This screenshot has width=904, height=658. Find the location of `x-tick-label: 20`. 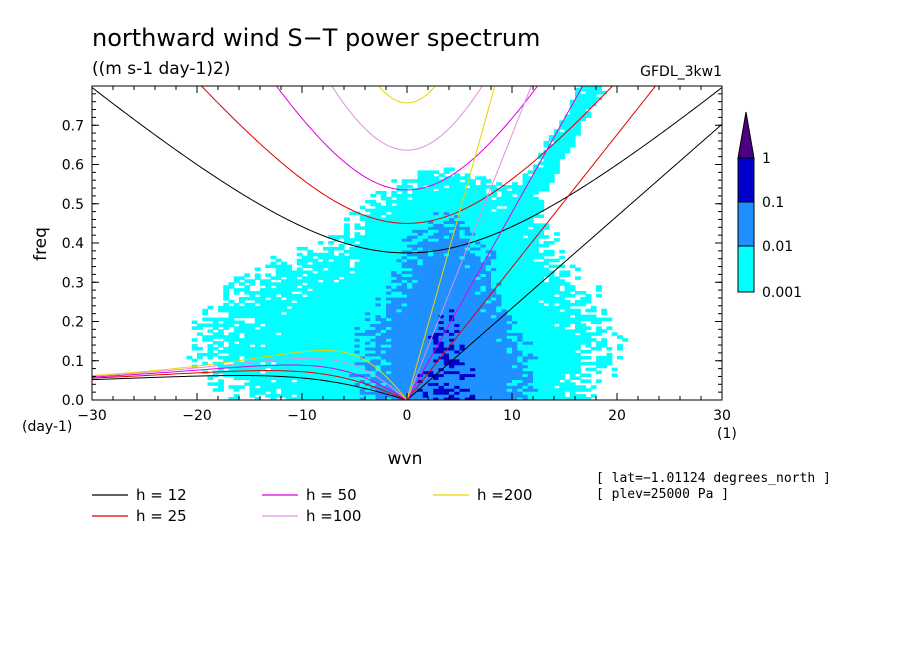

x-tick-label: 20 is located at coordinates (617, 416).